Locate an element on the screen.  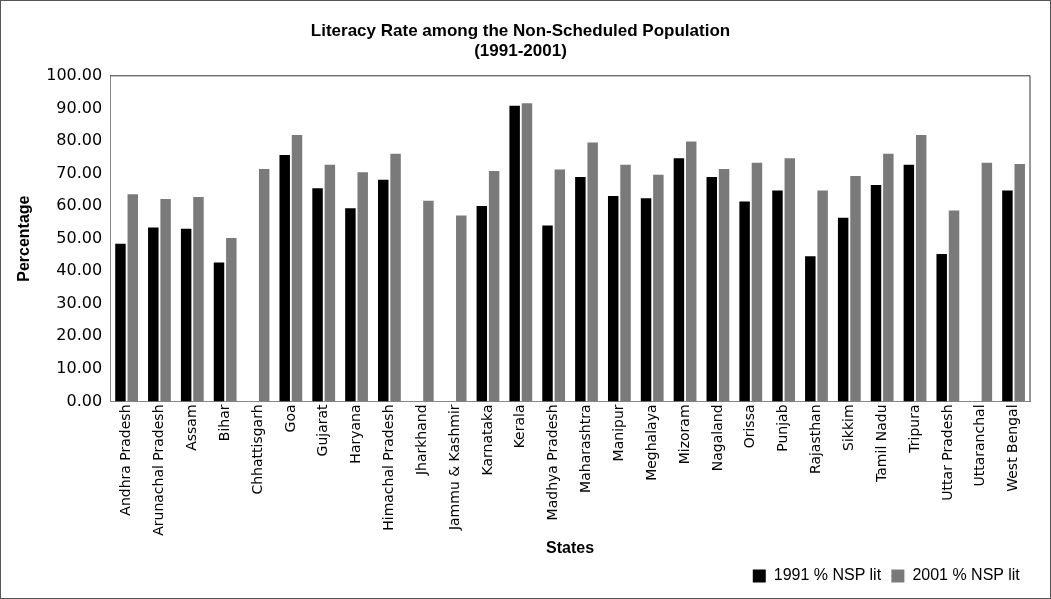
y-axis-title: Percentage is located at coordinates (24, 238).